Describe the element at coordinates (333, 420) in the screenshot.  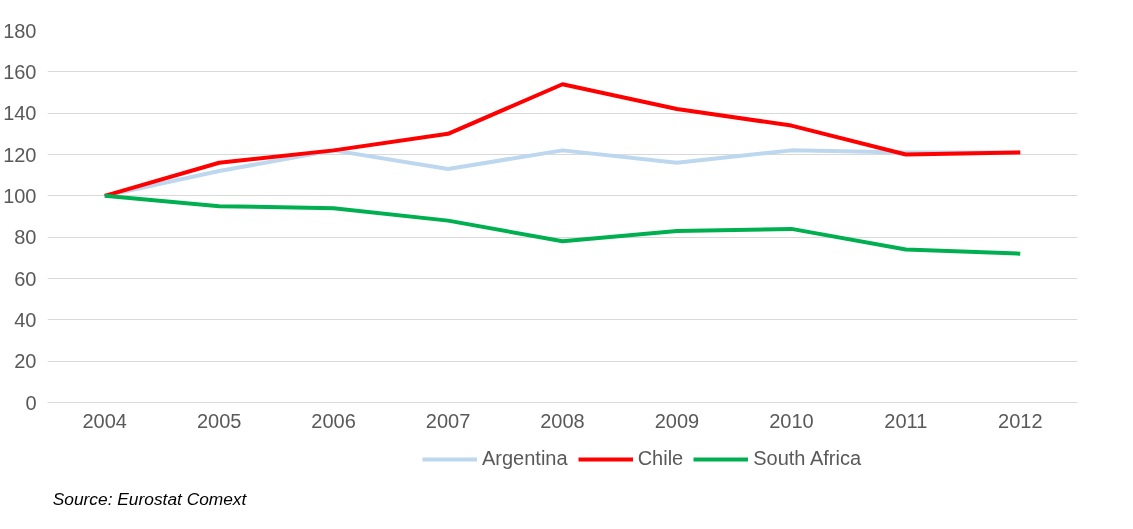
I see `x-tick-label: 2006` at that location.